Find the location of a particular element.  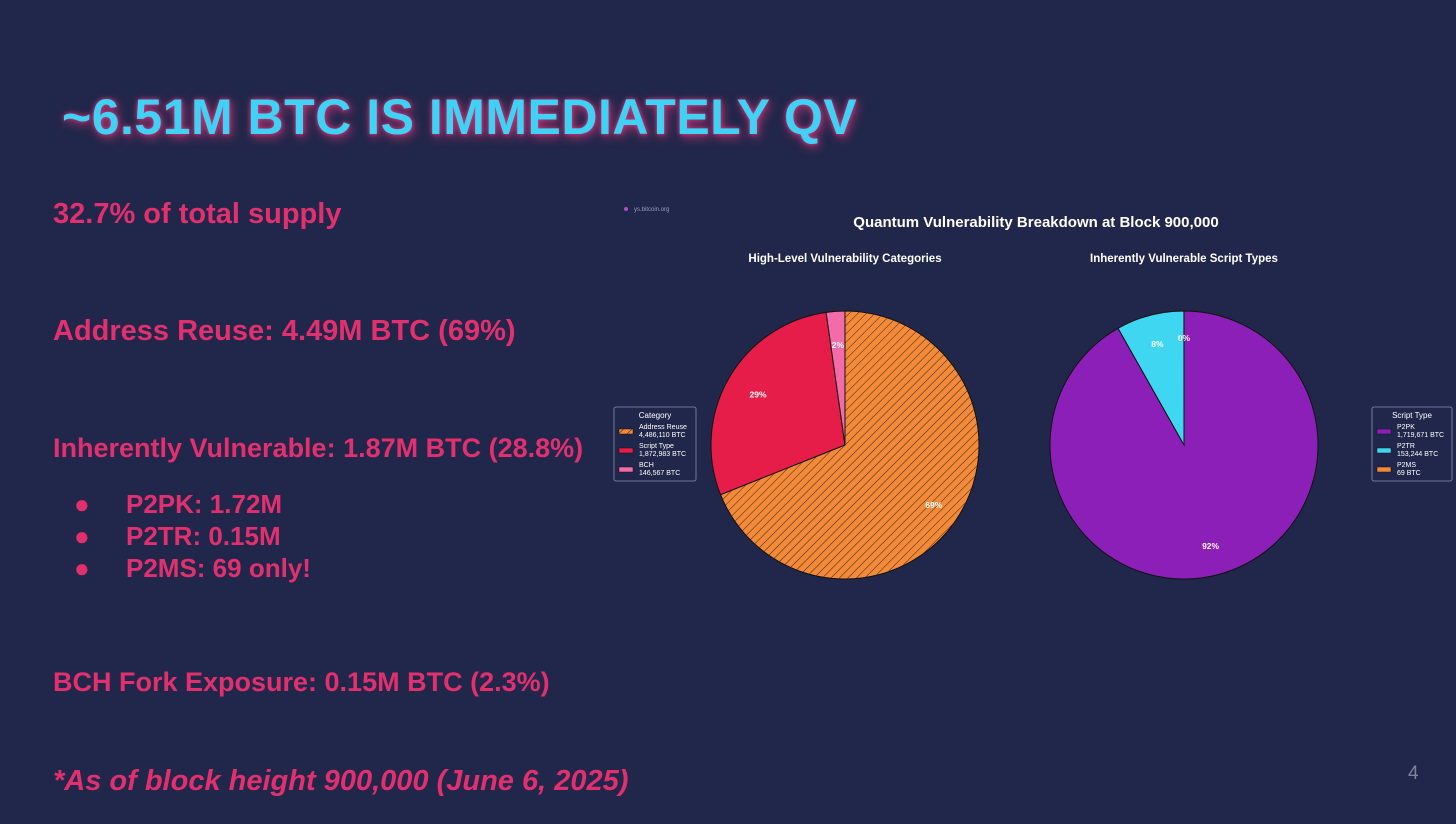

chart-title: High-Level Vulnerability Categories is located at coordinates (844, 259).